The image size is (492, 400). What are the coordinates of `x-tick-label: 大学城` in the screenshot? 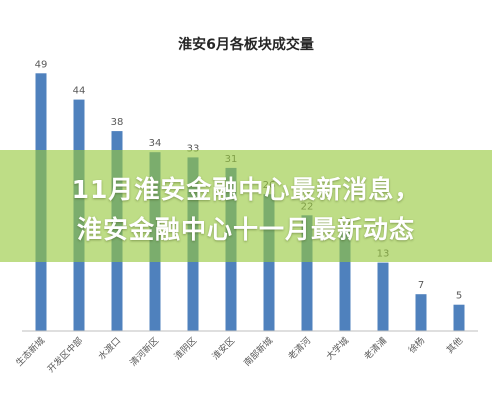 It's located at (338, 349).